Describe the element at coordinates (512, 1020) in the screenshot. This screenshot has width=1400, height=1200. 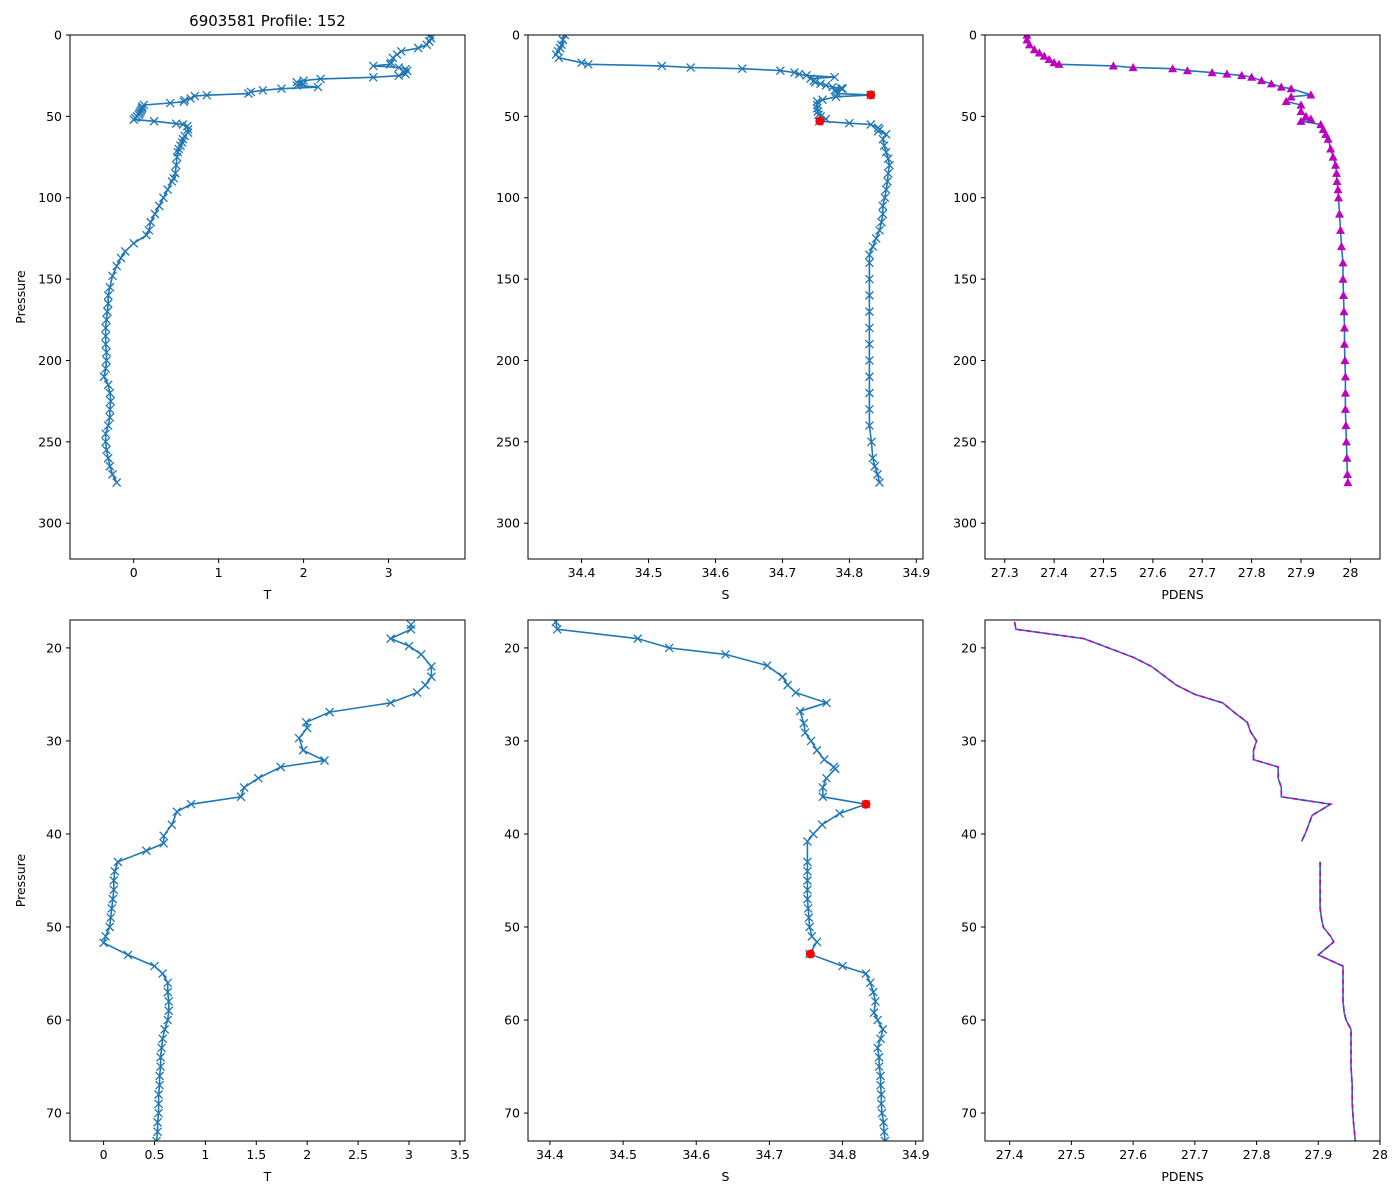
I see `y-tick-label: 60` at that location.